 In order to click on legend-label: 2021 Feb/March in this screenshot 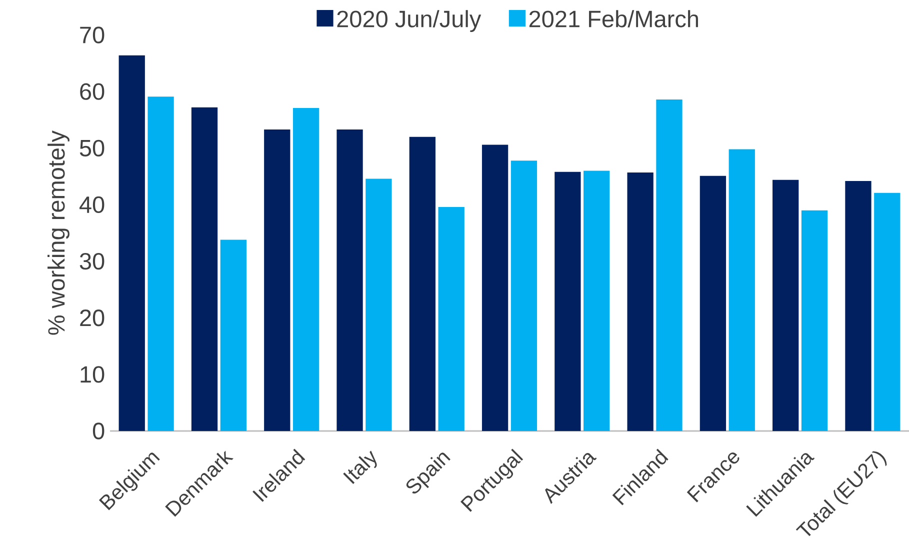, I will do `click(613, 19)`.